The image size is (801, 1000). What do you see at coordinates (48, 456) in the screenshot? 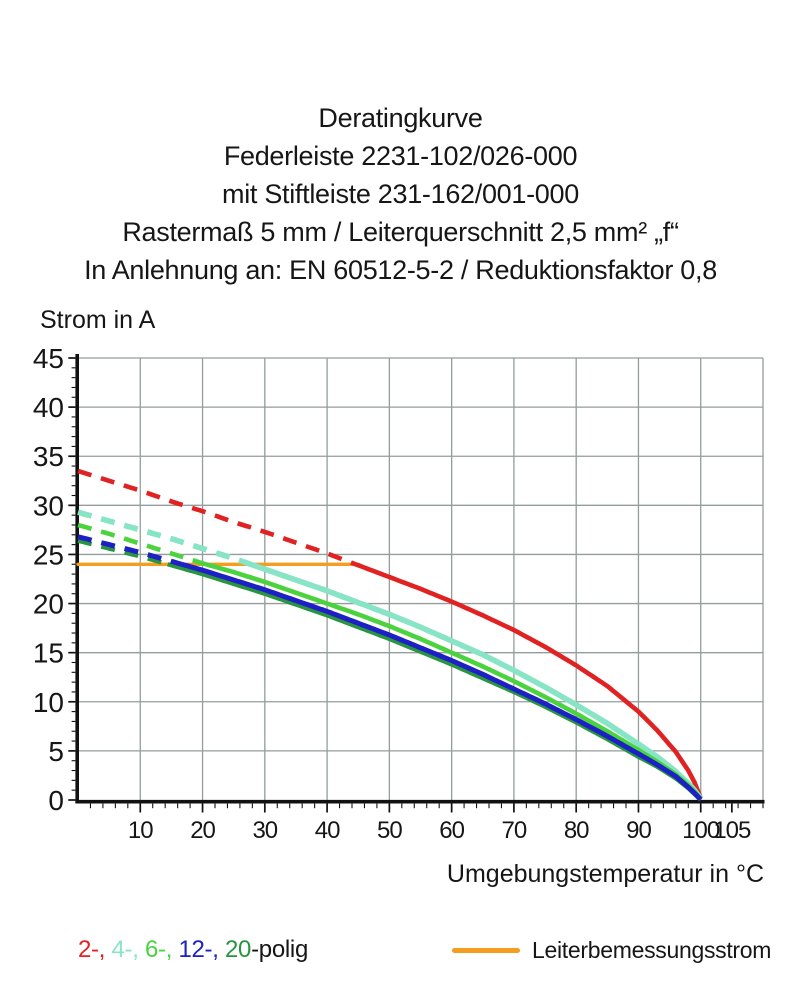
I see `y-tick-label: 35` at bounding box center [48, 456].